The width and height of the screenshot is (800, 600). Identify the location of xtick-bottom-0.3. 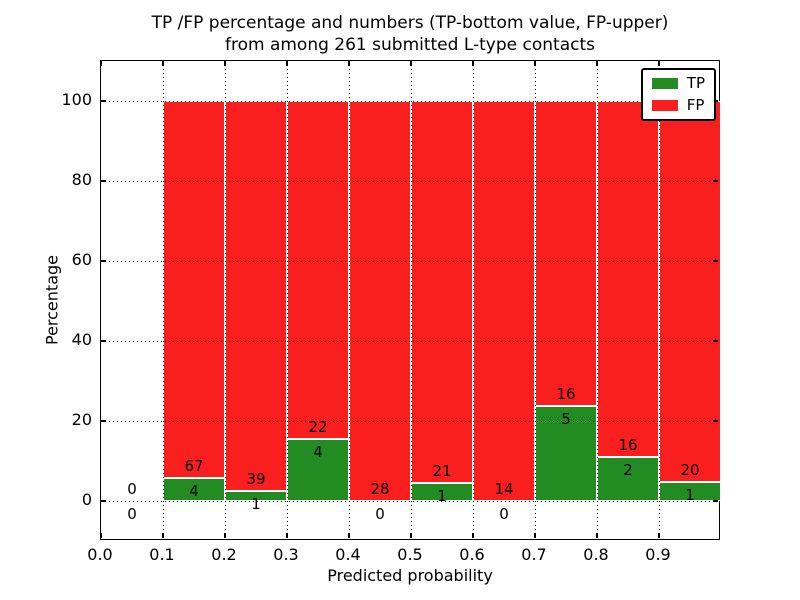
(287, 535).